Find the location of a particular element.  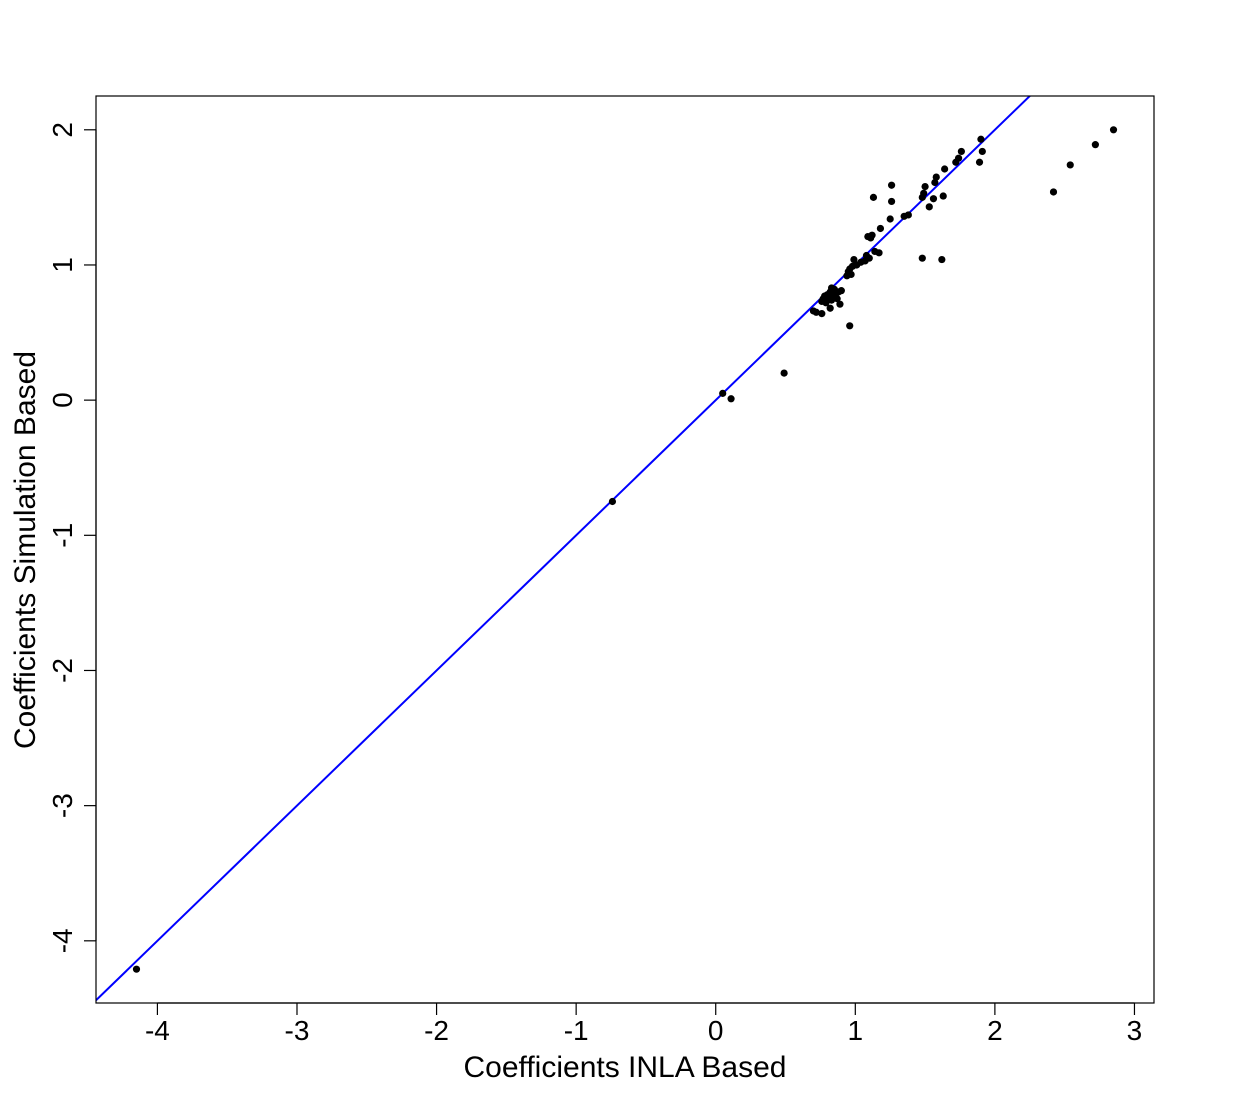

y-tick-label: 1 is located at coordinates (62, 265).